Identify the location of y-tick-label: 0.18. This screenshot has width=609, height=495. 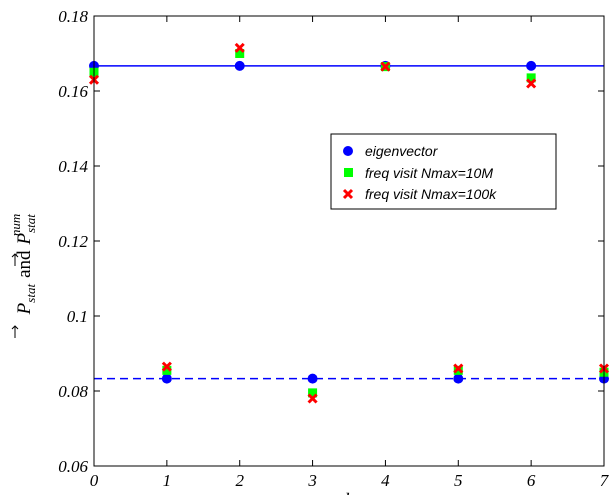
(73, 16).